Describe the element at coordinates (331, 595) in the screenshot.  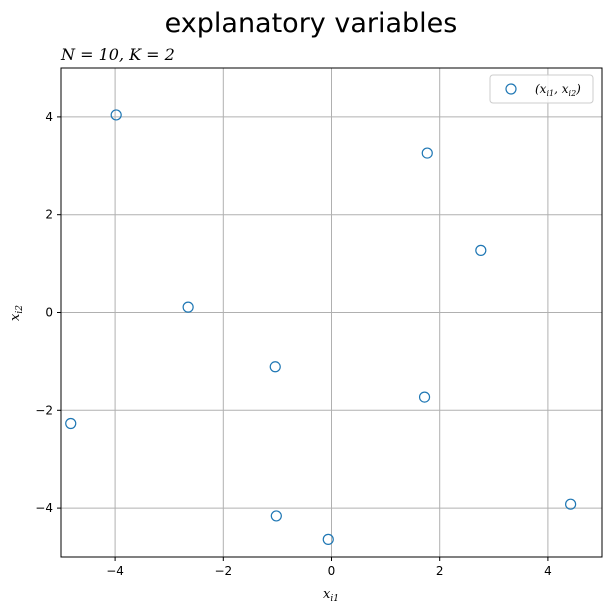
I see `x-axis-label: xi1` at that location.